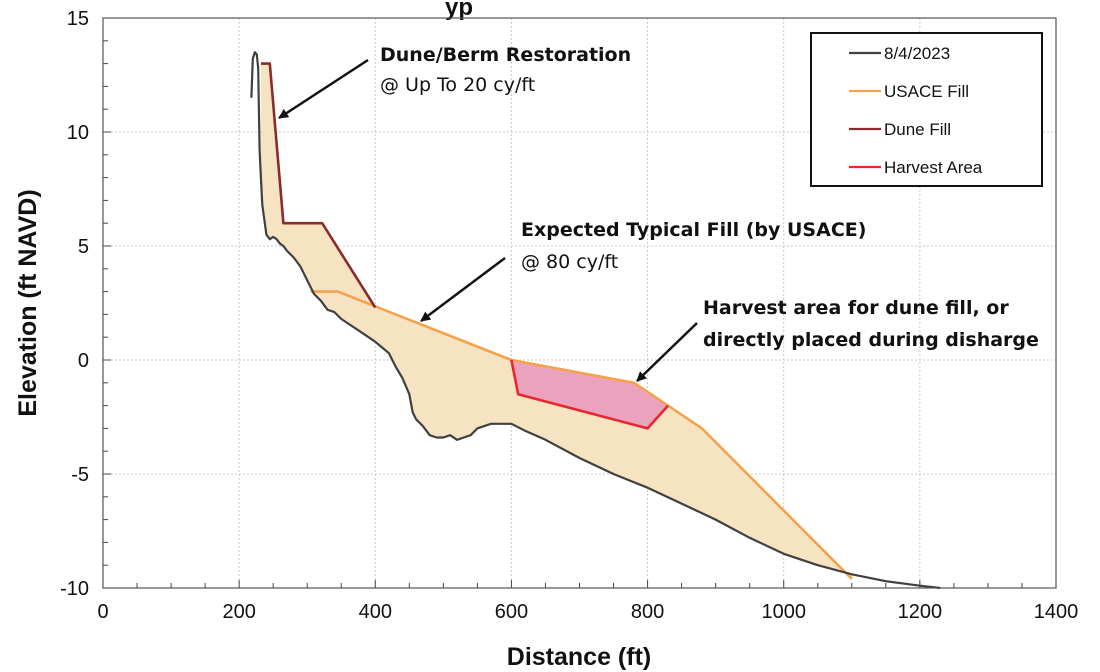 The width and height of the screenshot is (1100, 672). Describe the element at coordinates (78, 19) in the screenshot. I see `y-tick-label: 15` at that location.